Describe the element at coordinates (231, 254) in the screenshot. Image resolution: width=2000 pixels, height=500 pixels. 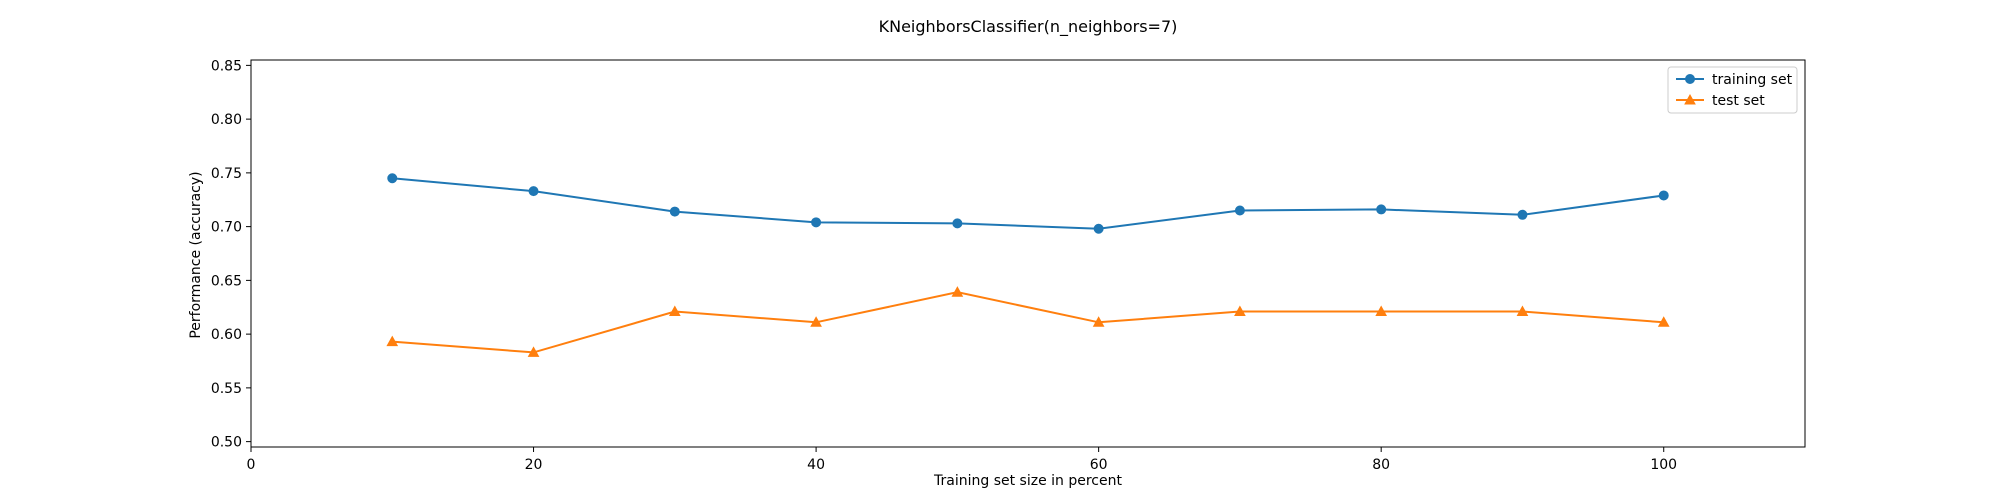
I see `y-axis: 0.50 0.55 0.60 0.65 0.70 0.75 0.80 0.85` at that location.